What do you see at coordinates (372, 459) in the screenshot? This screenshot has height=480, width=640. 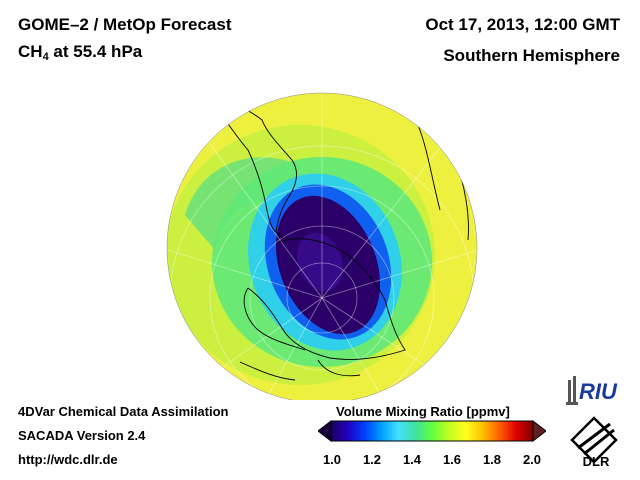 I see `colorbar-tick: 1.2` at bounding box center [372, 459].